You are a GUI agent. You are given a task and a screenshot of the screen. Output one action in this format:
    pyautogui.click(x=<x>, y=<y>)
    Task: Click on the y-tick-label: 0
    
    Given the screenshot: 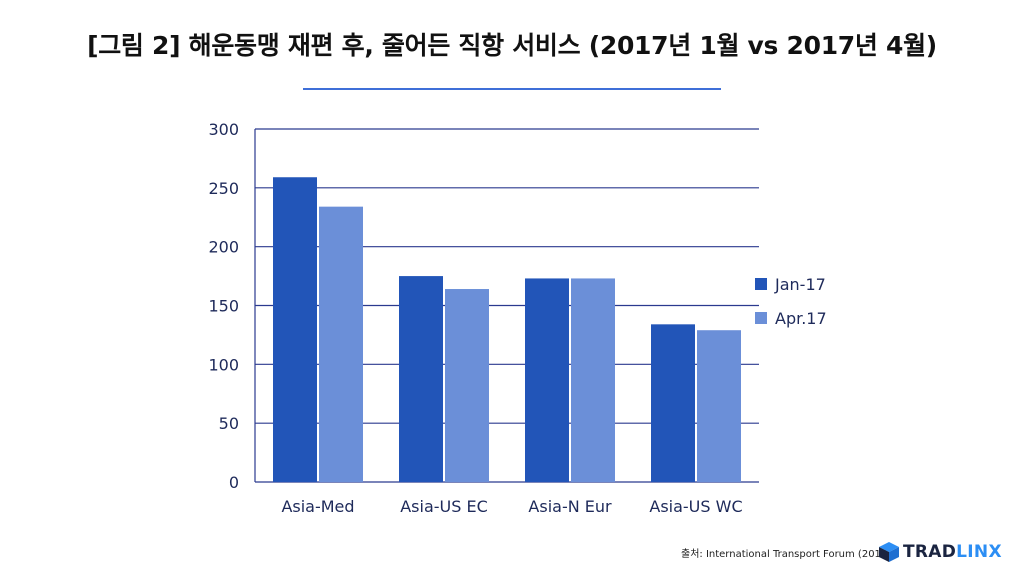 What is the action you would take?
    pyautogui.click(x=234, y=482)
    